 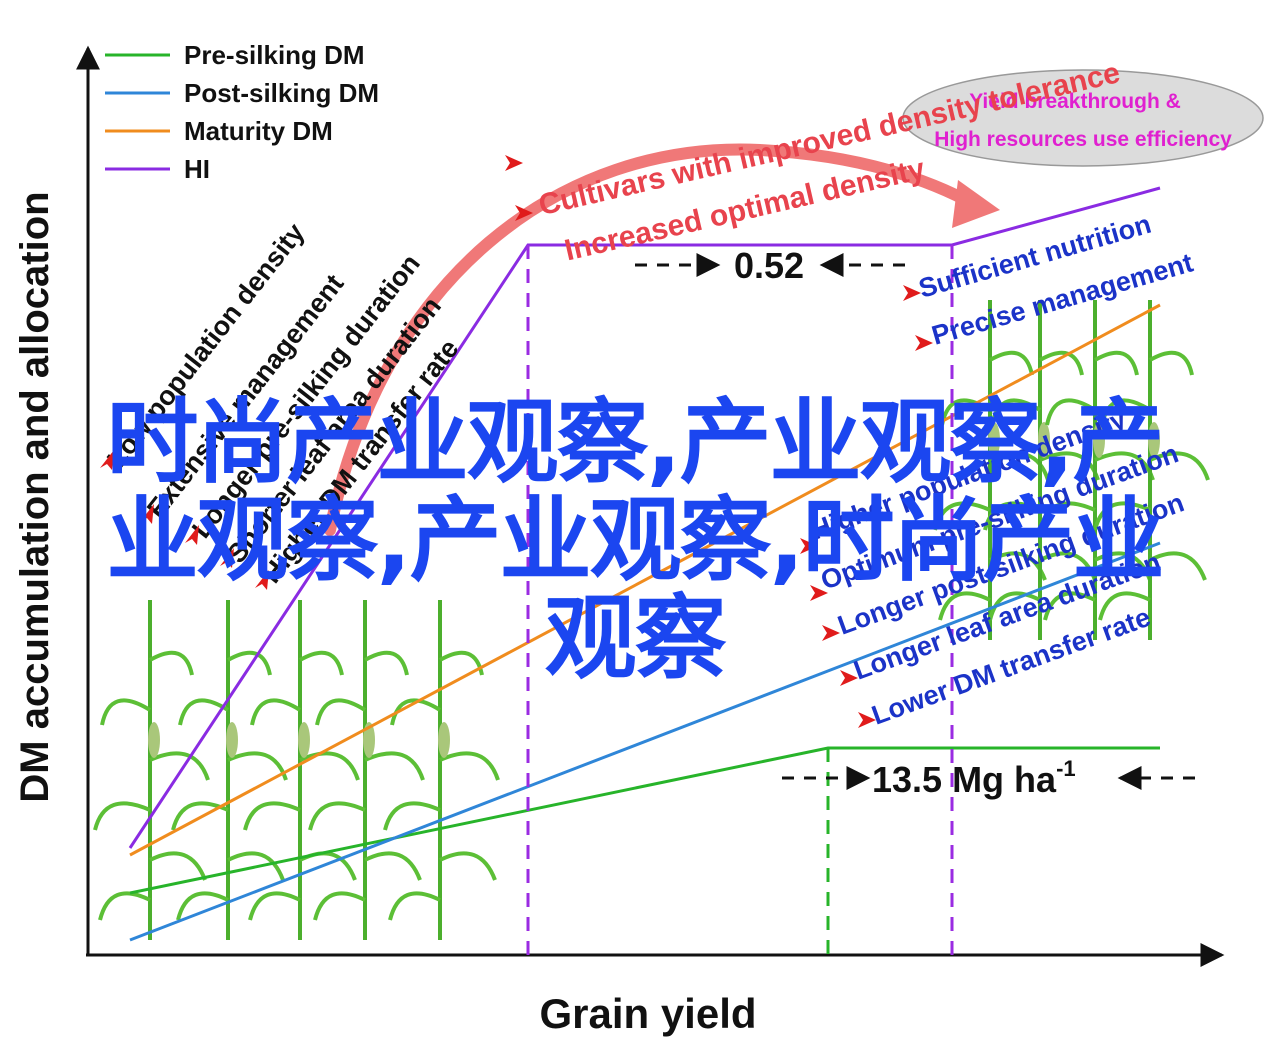 What do you see at coordinates (274, 55) in the screenshot?
I see `legend-label-pre-silking: Pre-silking DM` at bounding box center [274, 55].